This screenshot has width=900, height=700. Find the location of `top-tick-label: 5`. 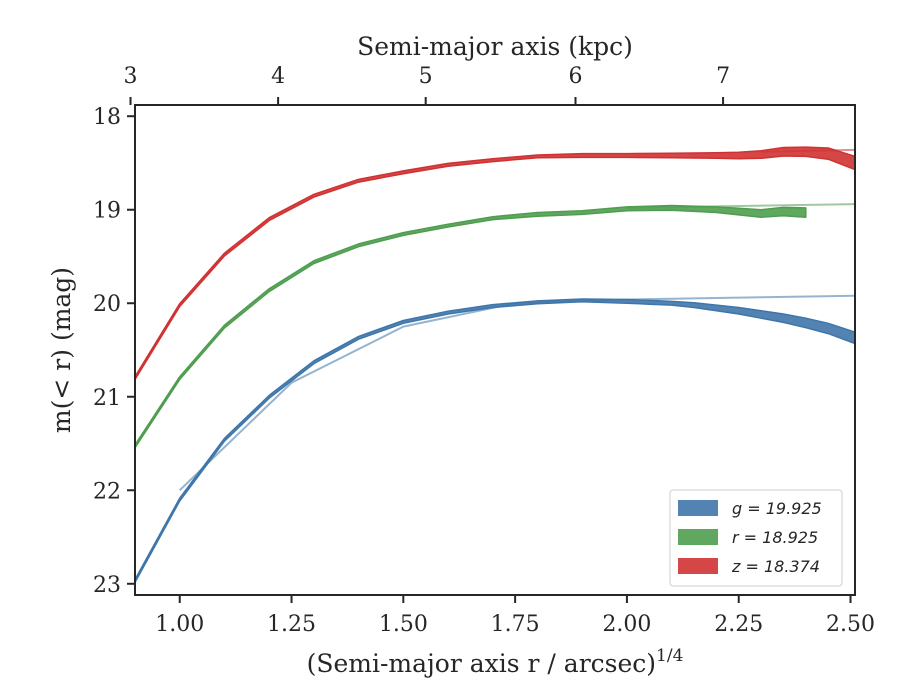

top-tick-label: 5 is located at coordinates (426, 76).